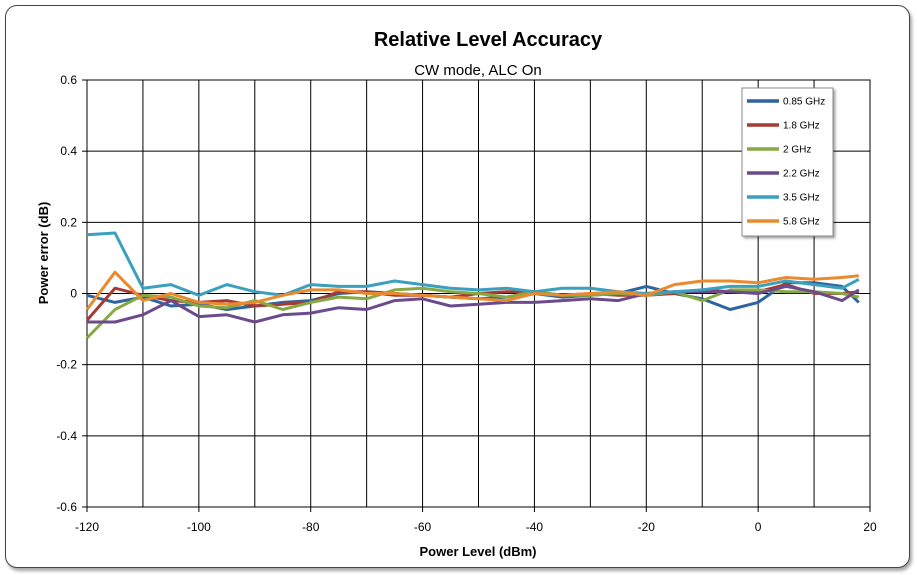 The width and height of the screenshot is (917, 575). What do you see at coordinates (68, 151) in the screenshot?
I see `y-tick-label: 0.4` at bounding box center [68, 151].